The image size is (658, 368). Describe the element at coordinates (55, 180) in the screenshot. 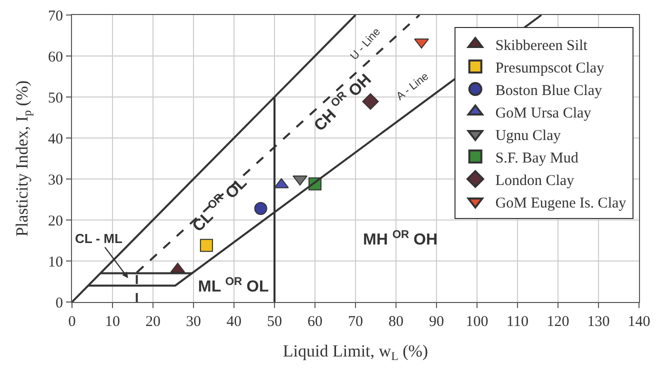

I see `y-tick-label: 30` at that location.